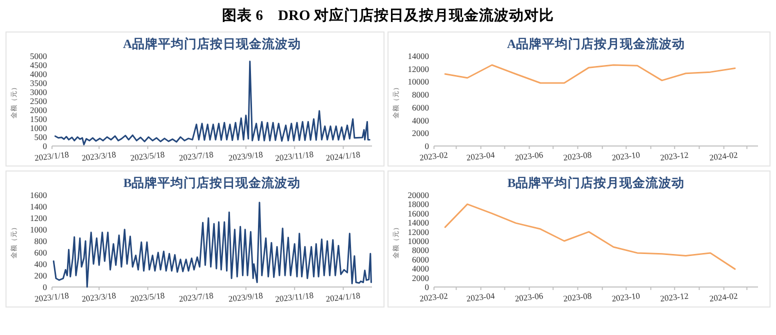 The image size is (776, 335). I want to click on y-tick-label: 5000, so click(38, 56).